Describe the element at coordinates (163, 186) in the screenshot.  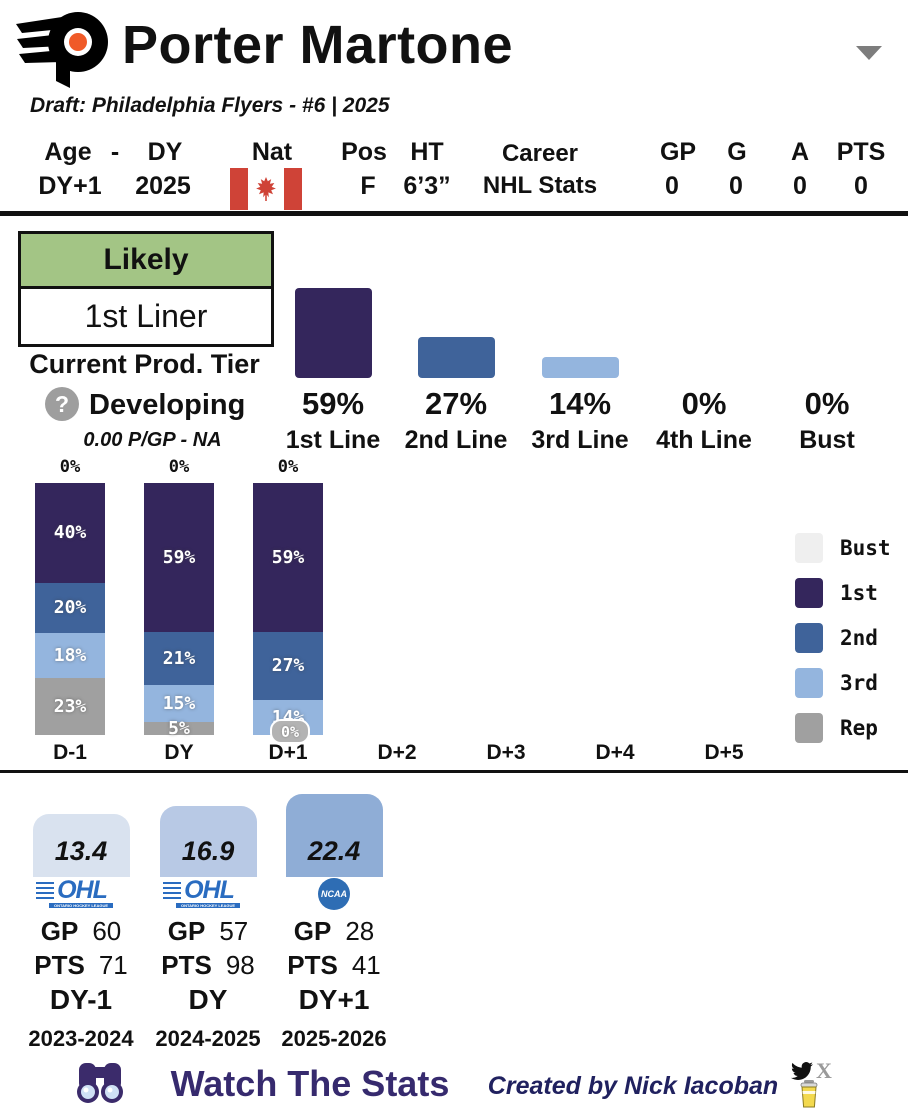
I see `dy-value: 2025` at that location.